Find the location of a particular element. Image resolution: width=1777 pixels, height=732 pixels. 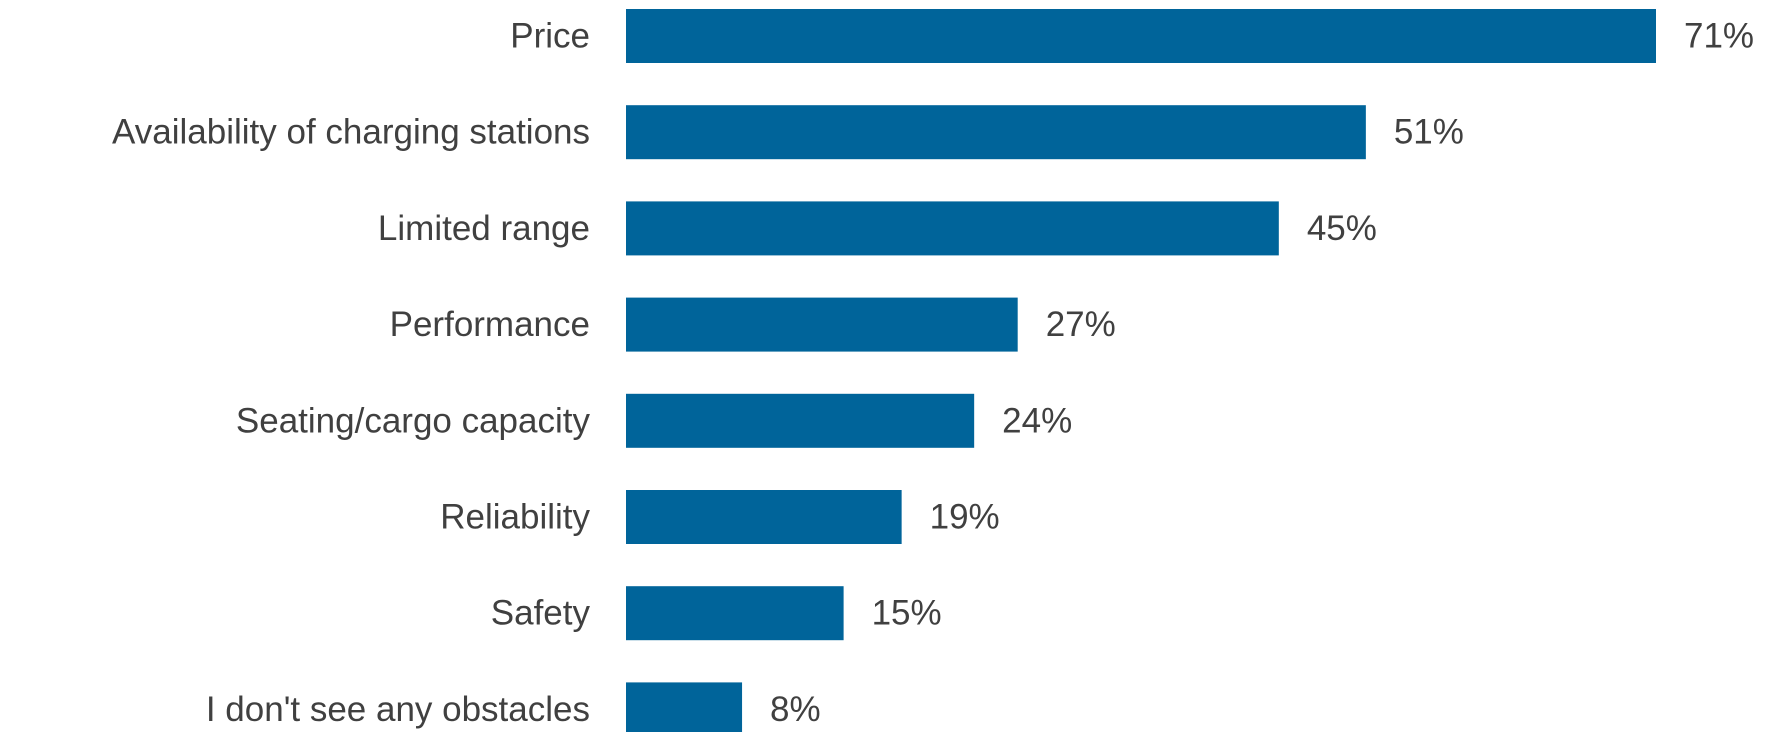

category-label-price: Price is located at coordinates (550, 36).